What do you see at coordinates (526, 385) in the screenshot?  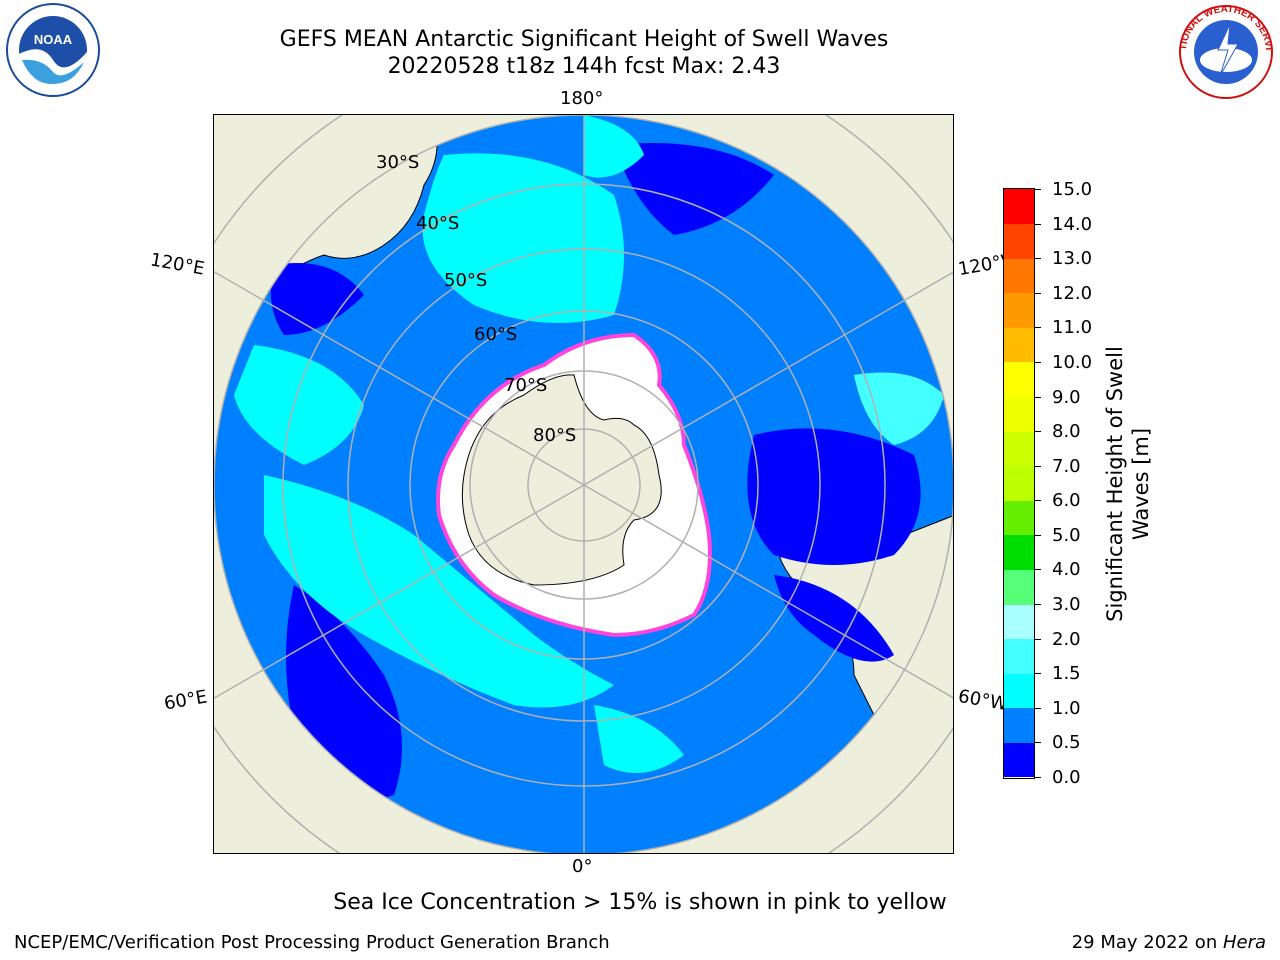 I see `lat-label-70s: 70°S` at bounding box center [526, 385].